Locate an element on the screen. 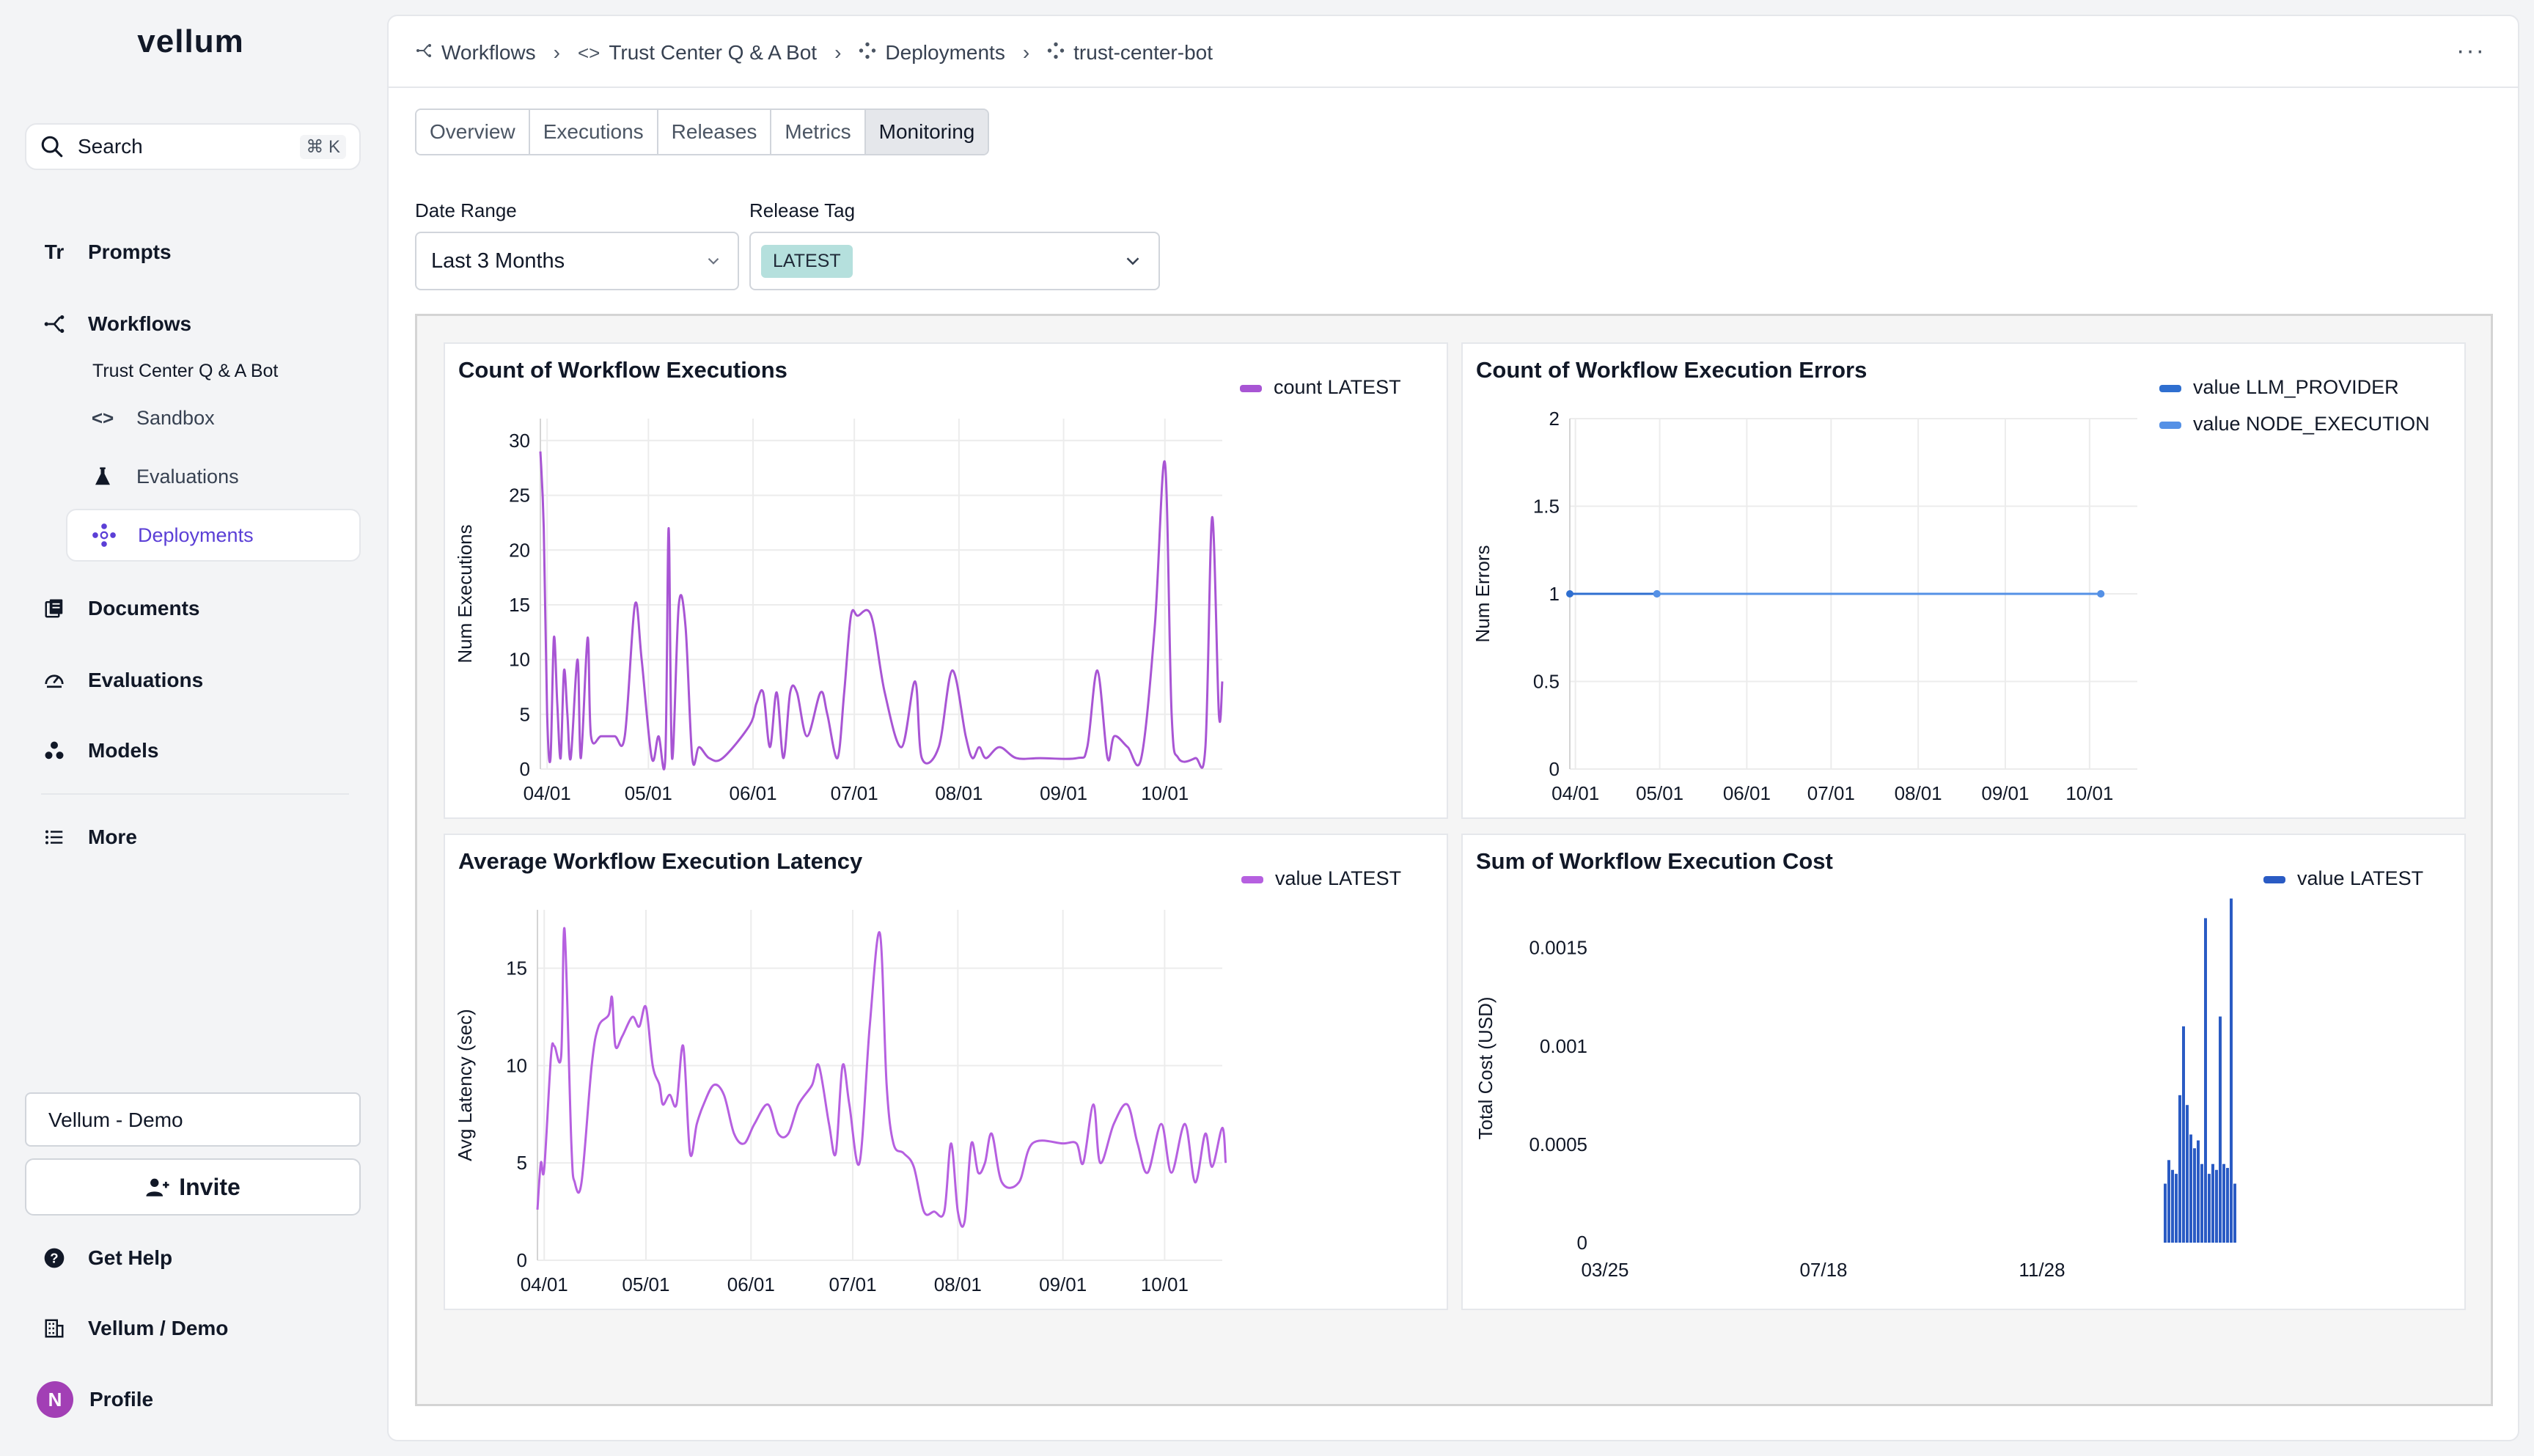 The image size is (2534, 1456). get-help-label: Get Help is located at coordinates (130, 1257).